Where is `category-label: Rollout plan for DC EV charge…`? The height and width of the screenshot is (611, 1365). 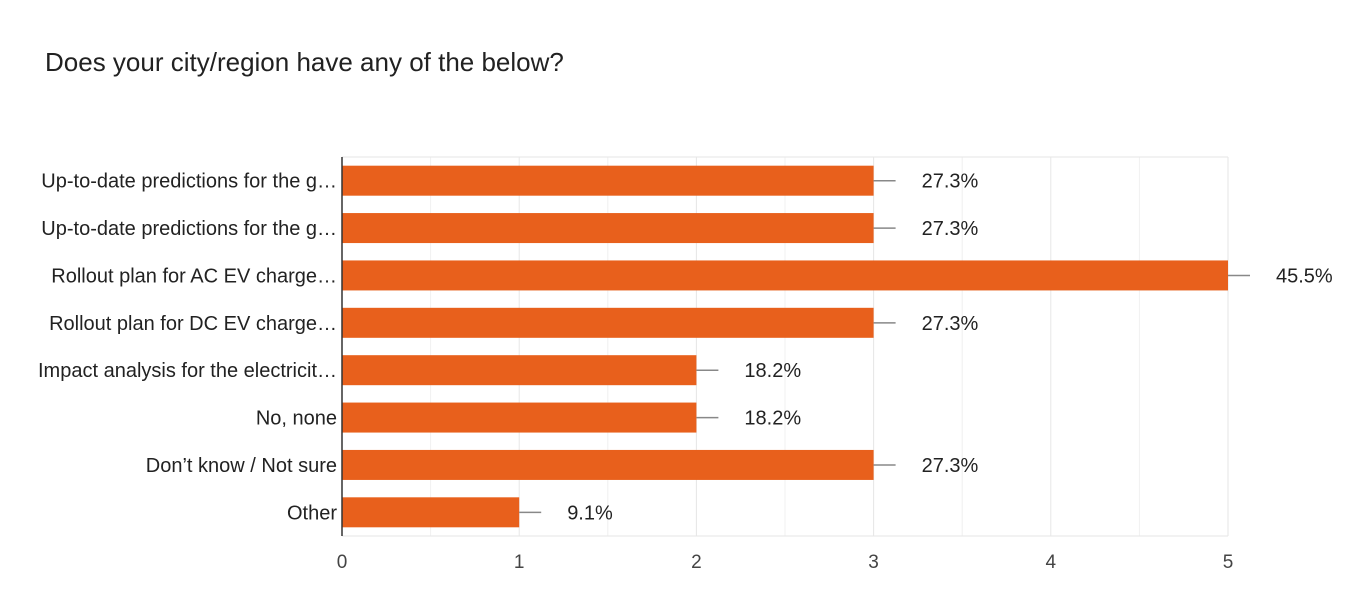 category-label: Rollout plan for DC EV charge… is located at coordinates (193, 324).